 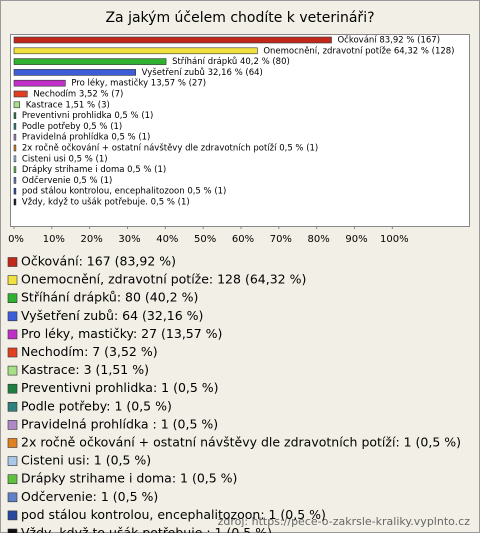 What do you see at coordinates (243, 239) in the screenshot?
I see `x-tick-label: 60%` at bounding box center [243, 239].